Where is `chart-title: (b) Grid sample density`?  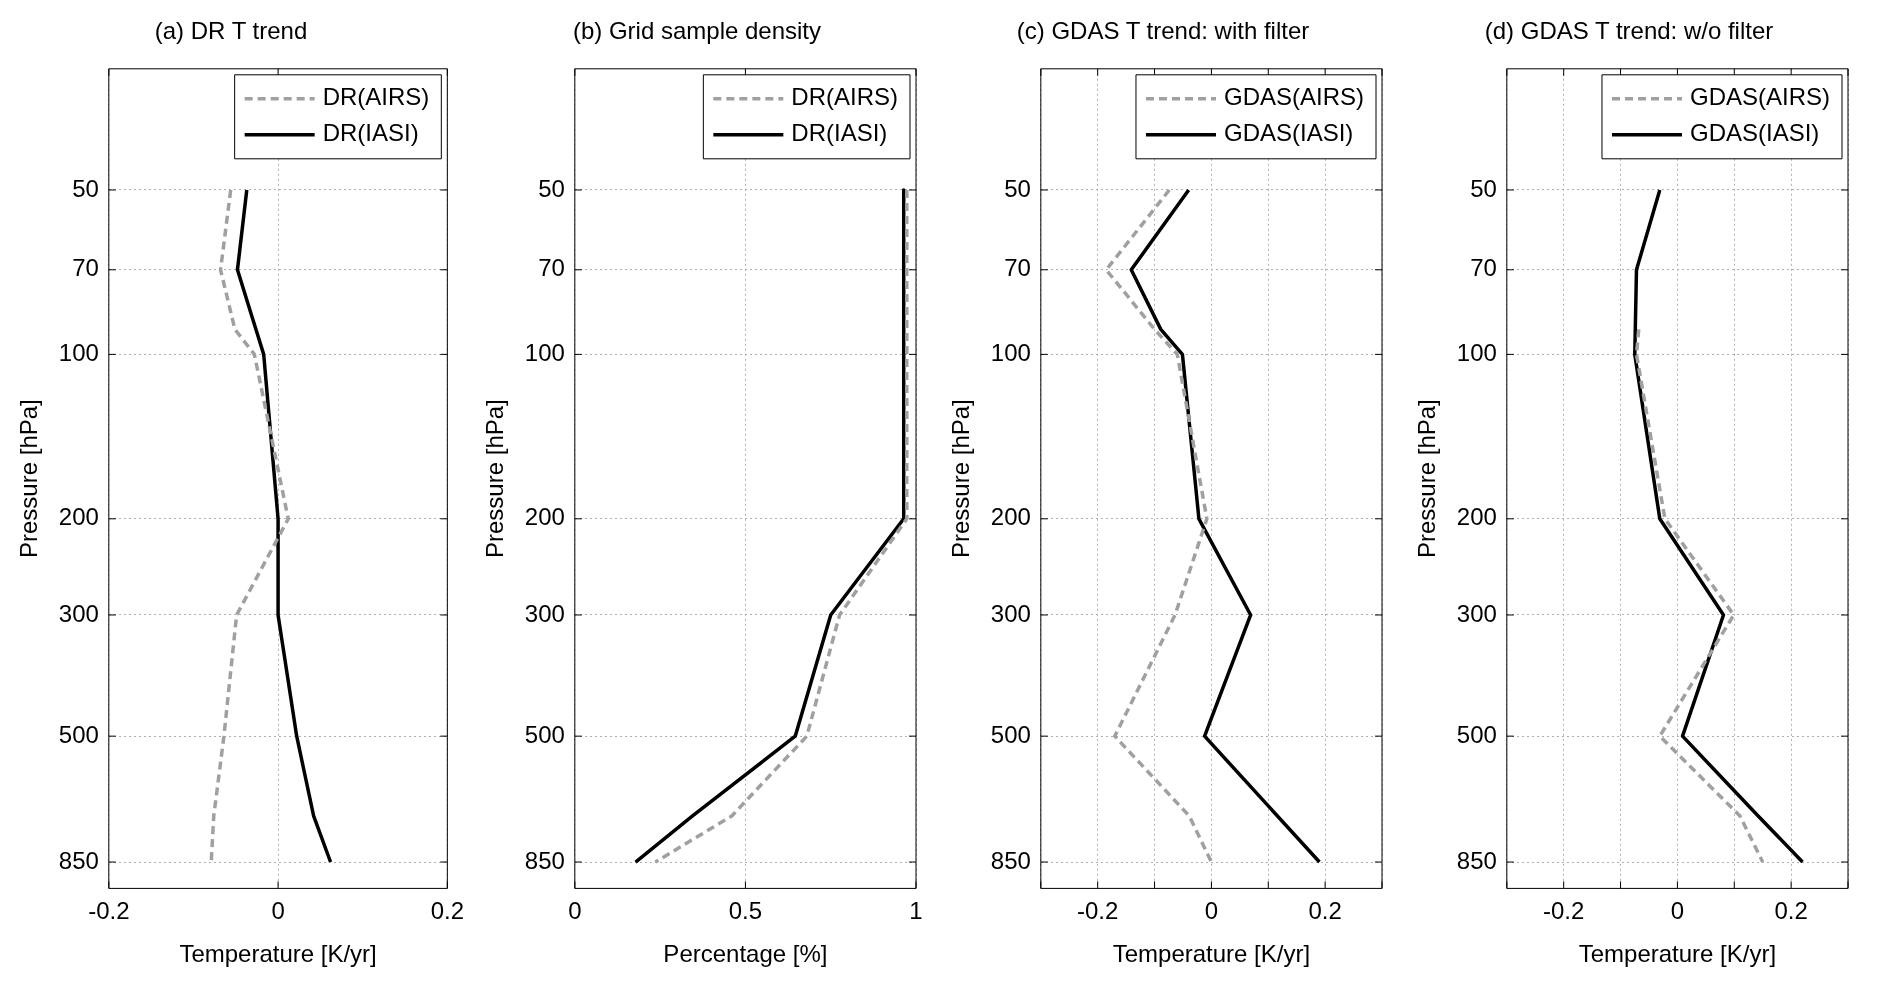 chart-title: (b) Grid sample density is located at coordinates (697, 31).